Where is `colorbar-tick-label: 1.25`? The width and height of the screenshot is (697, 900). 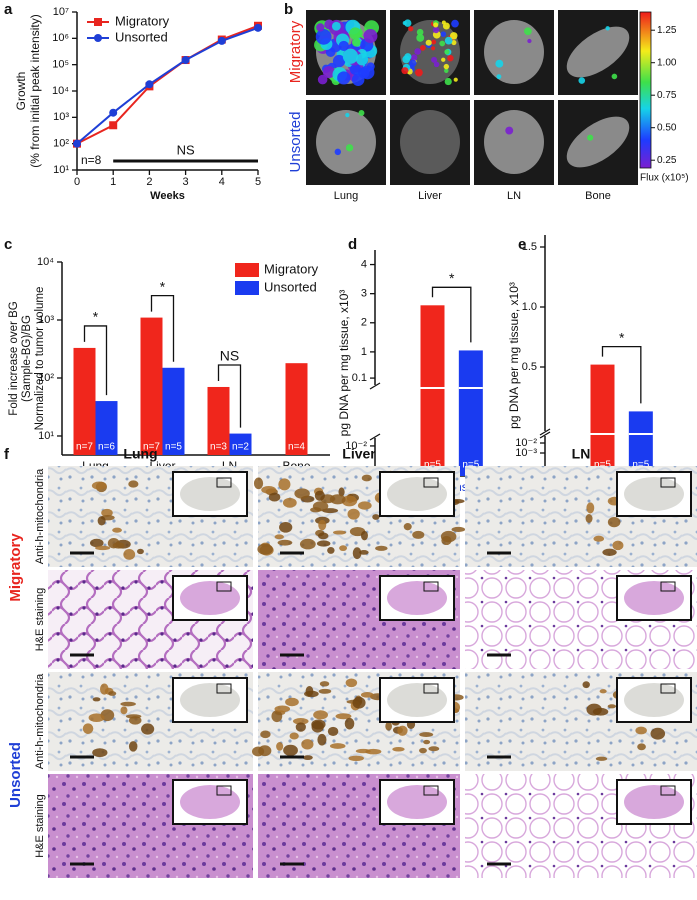 colorbar-tick-label: 1.25 is located at coordinates (667, 30).